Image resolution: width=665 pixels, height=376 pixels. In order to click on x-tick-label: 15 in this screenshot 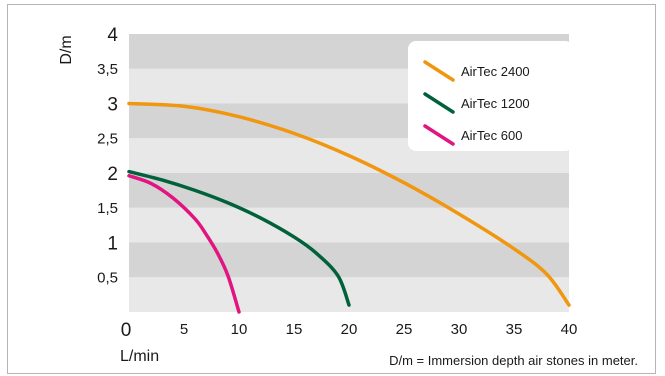, I will do `click(294, 329)`.